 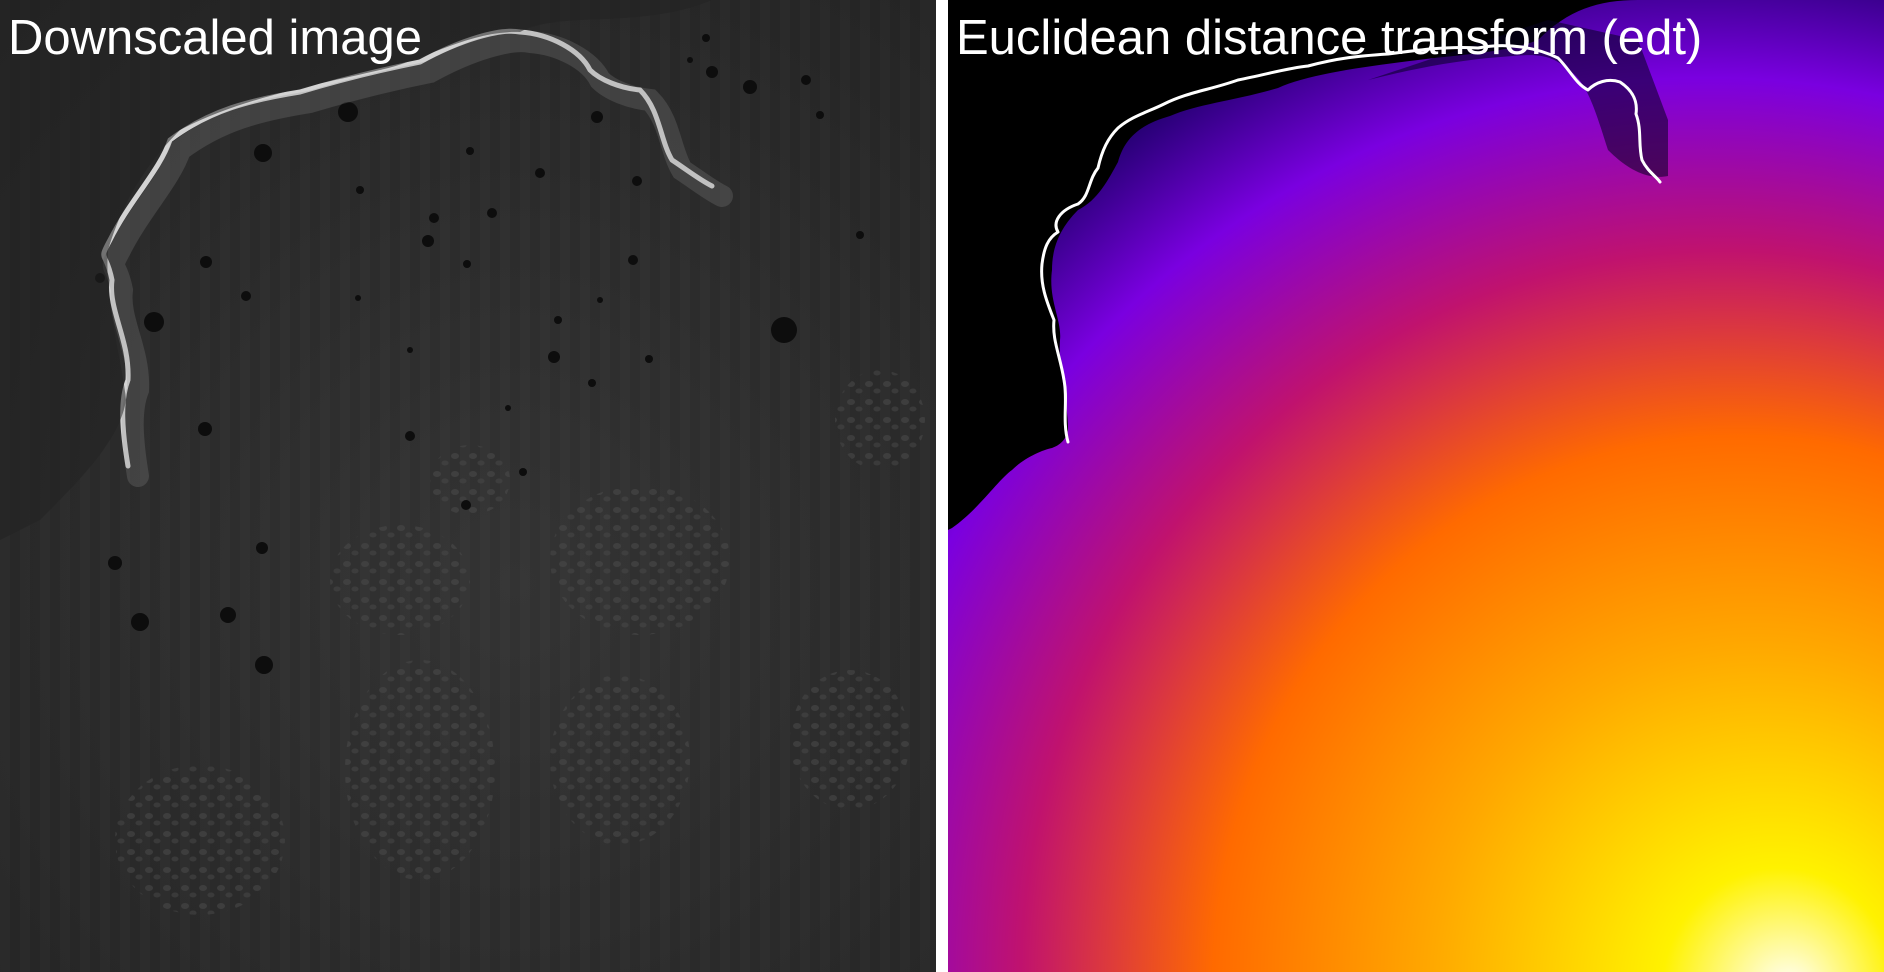 What do you see at coordinates (408, 248) in the screenshot?
I see `epidermis-border` at bounding box center [408, 248].